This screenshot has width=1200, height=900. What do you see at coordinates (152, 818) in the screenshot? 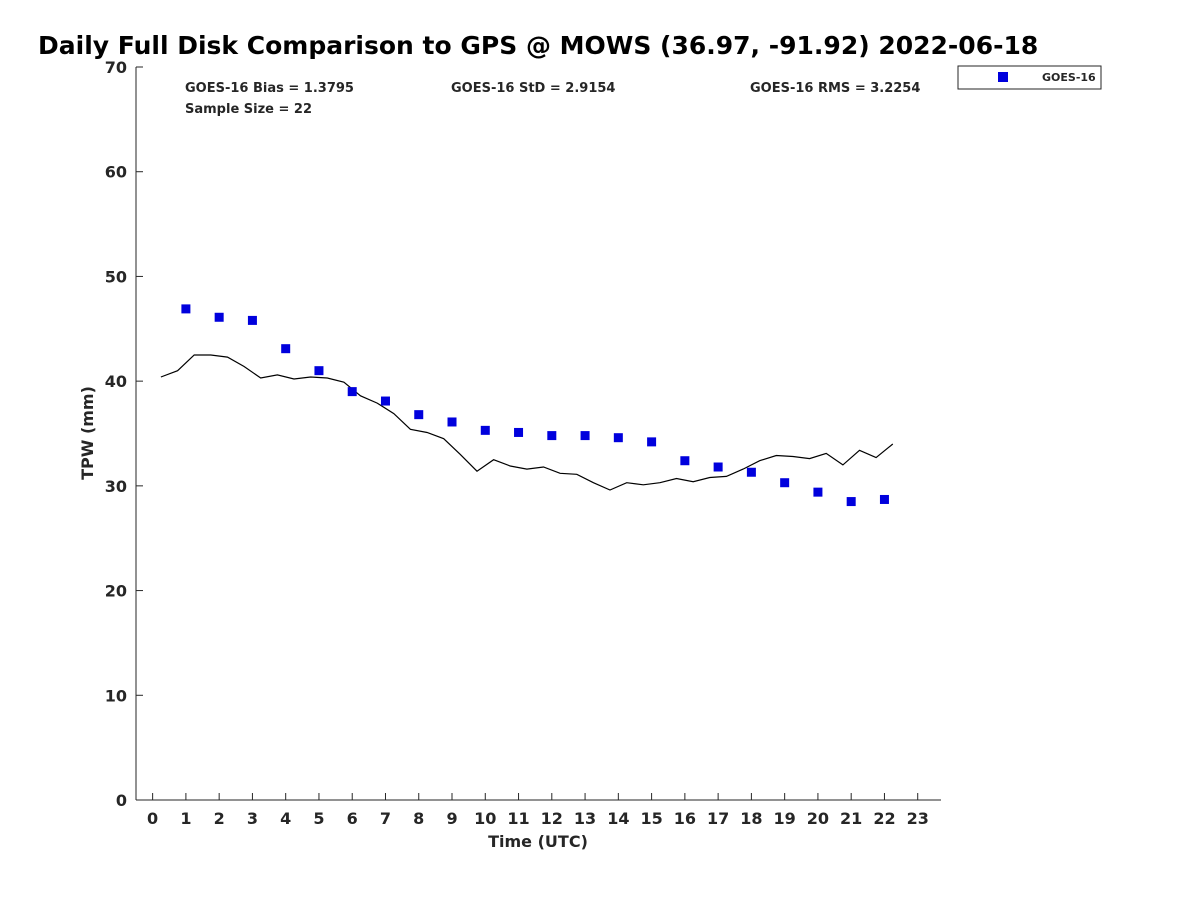
I see `x-tick-label: 0` at bounding box center [152, 818].